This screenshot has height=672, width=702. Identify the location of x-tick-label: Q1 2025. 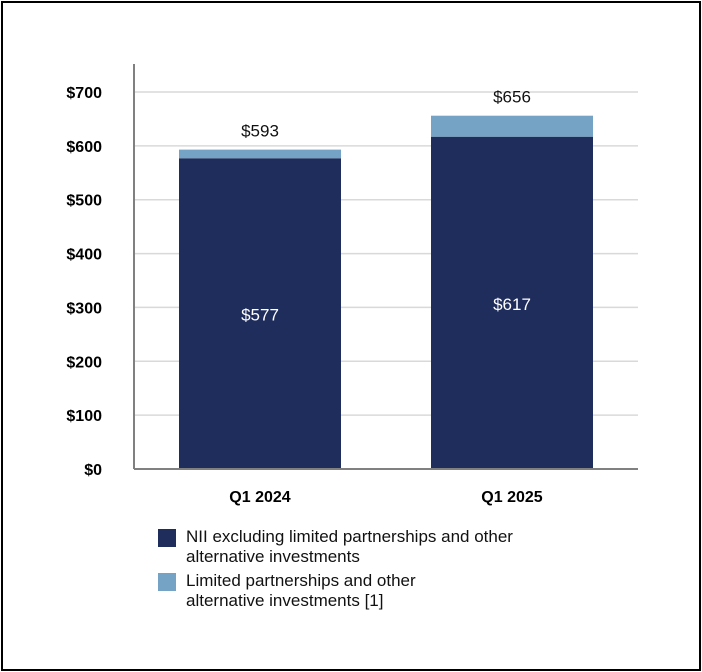
(511, 497).